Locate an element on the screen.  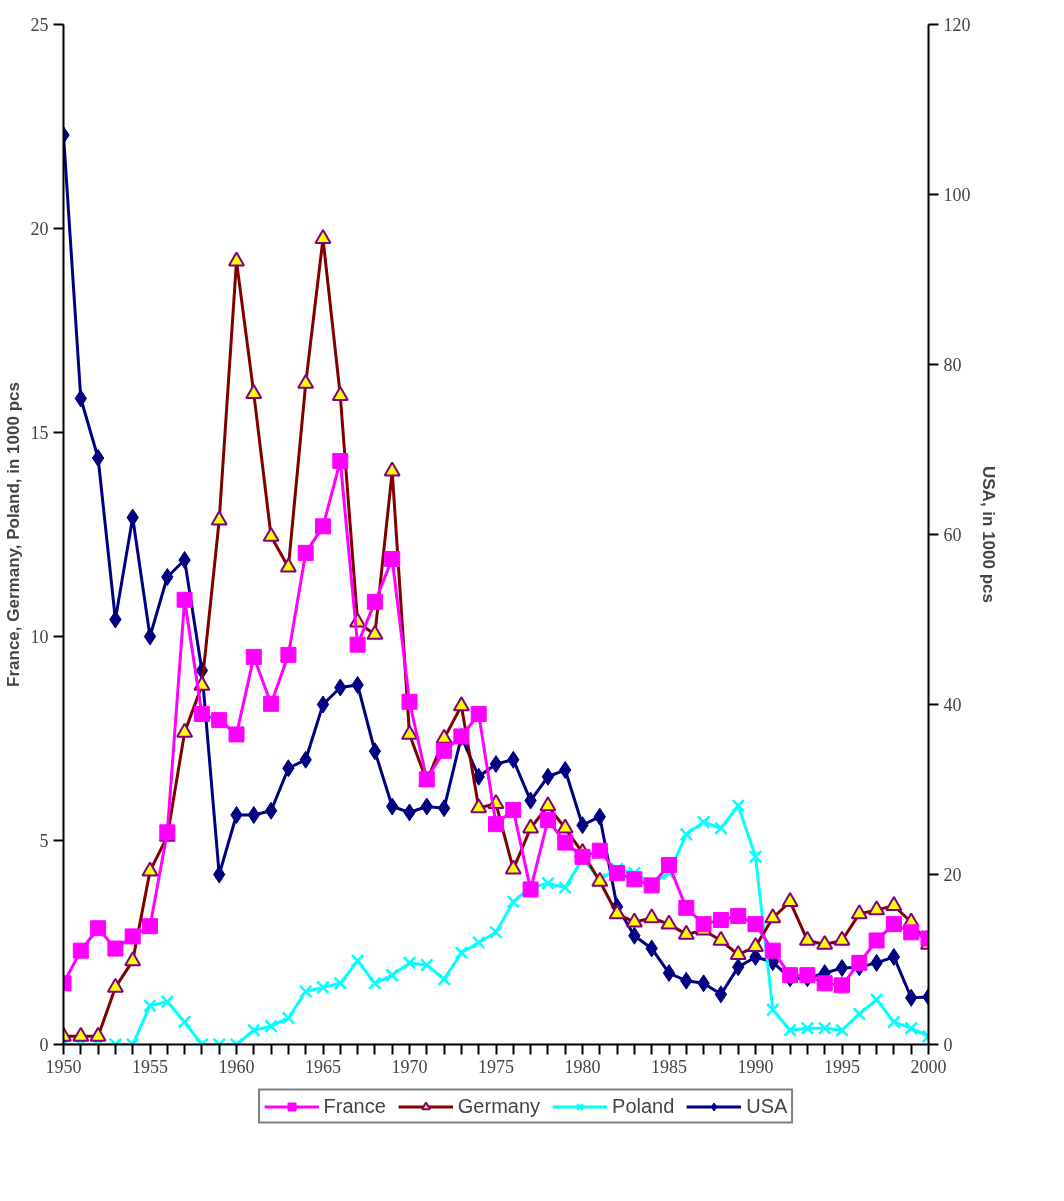
x-tick-label: 1970 is located at coordinates (409, 1066).